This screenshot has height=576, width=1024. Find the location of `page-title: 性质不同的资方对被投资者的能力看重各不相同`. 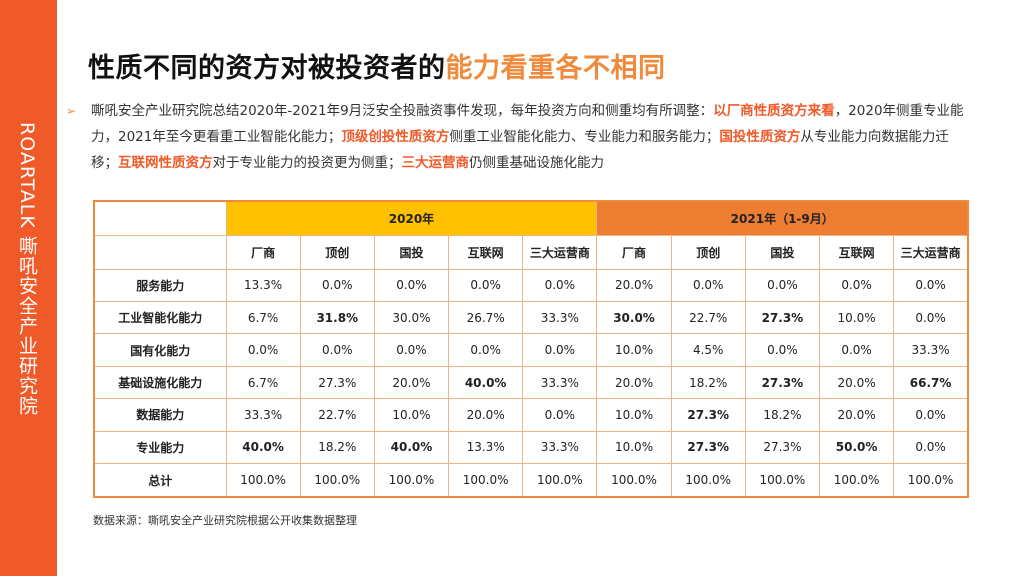

page-title: 性质不同的资方对被投资者的能力看重各不相同 is located at coordinates (377, 65).